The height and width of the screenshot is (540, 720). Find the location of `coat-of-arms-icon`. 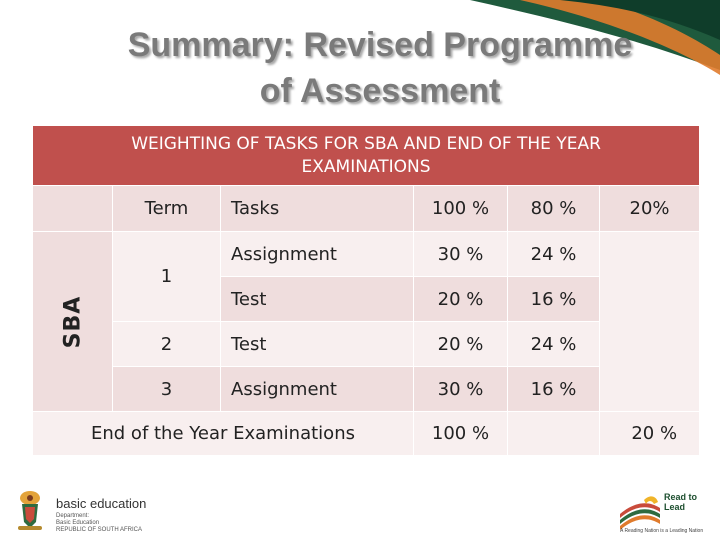

coat-of-arms-icon is located at coordinates (30, 510).